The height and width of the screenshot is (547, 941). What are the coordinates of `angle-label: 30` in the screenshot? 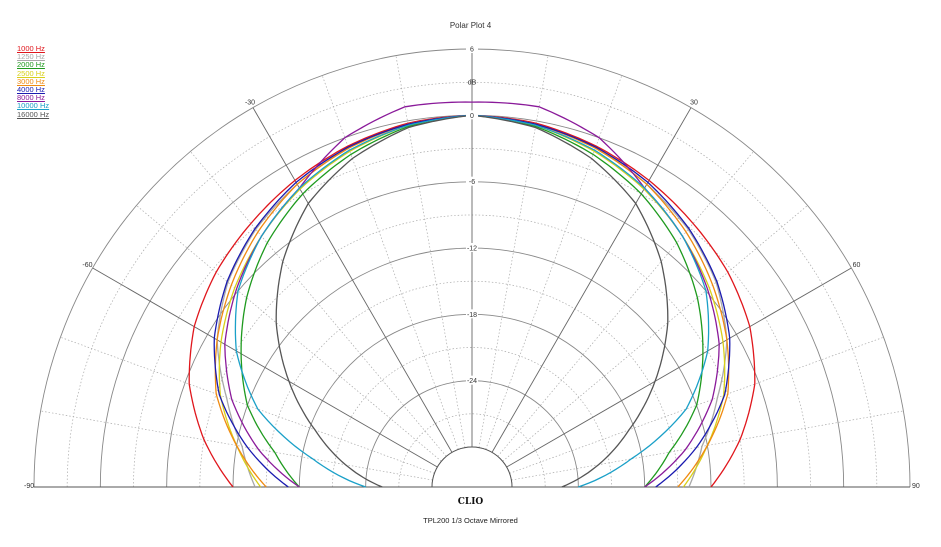 It's located at (694, 102).